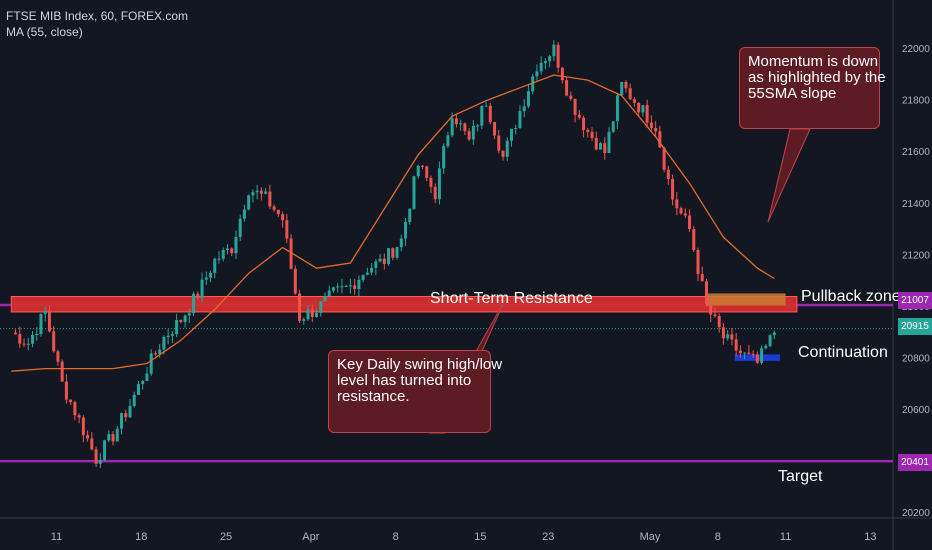 Image resolution: width=932 pixels, height=550 pixels. What do you see at coordinates (789, 175) in the screenshot?
I see `momentum-callout-pointer` at bounding box center [789, 175].